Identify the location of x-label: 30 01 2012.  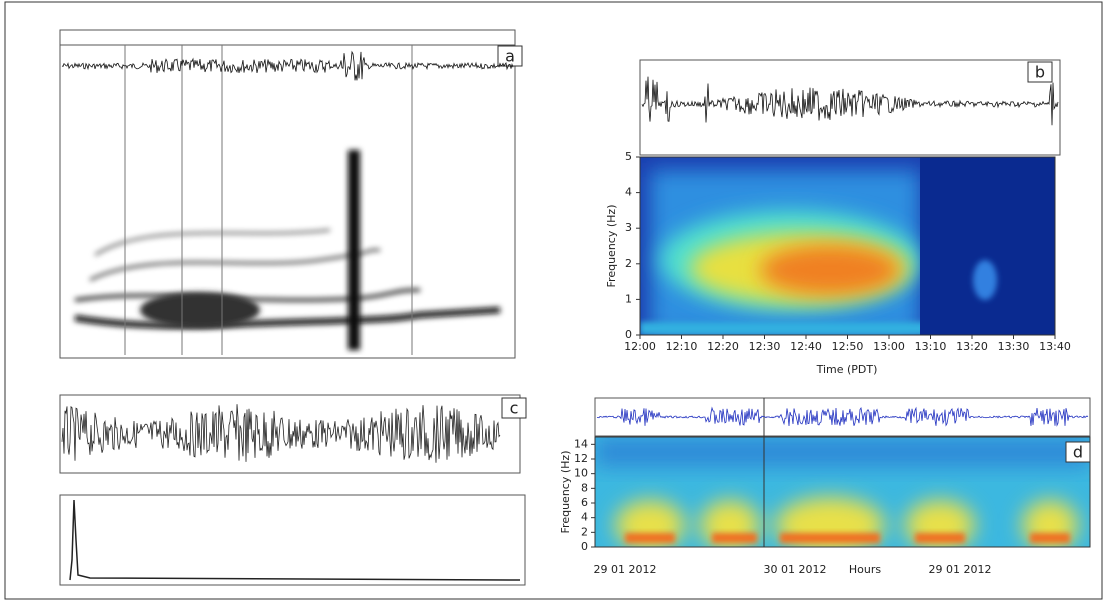
(795, 569).